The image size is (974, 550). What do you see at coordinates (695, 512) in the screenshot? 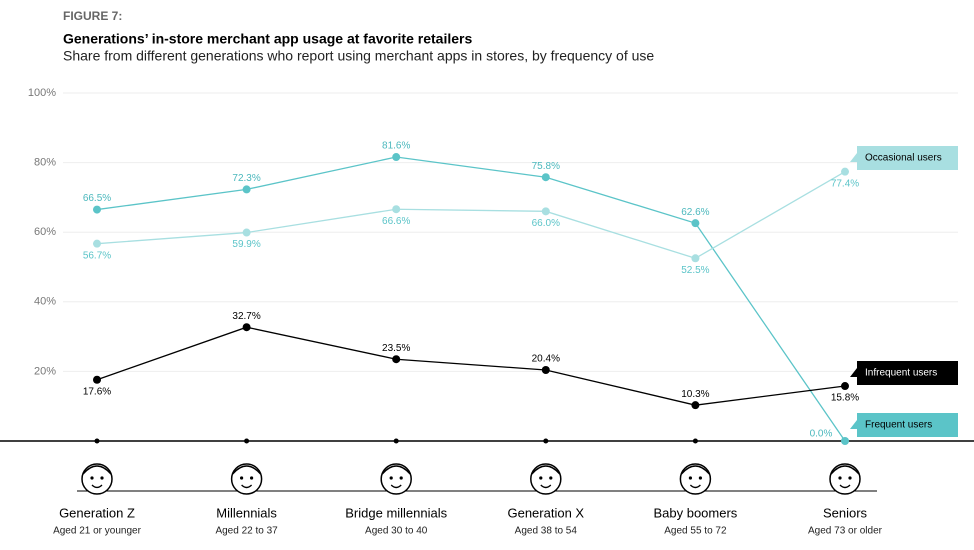
I see `x-tick-label: Baby boomers` at bounding box center [695, 512].